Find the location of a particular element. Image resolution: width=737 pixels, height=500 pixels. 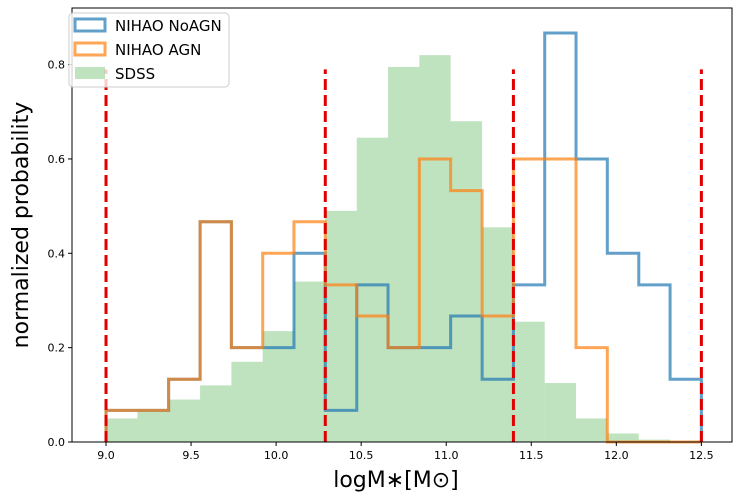

legend-label-agn: NIHAO AGN is located at coordinates (158, 50).